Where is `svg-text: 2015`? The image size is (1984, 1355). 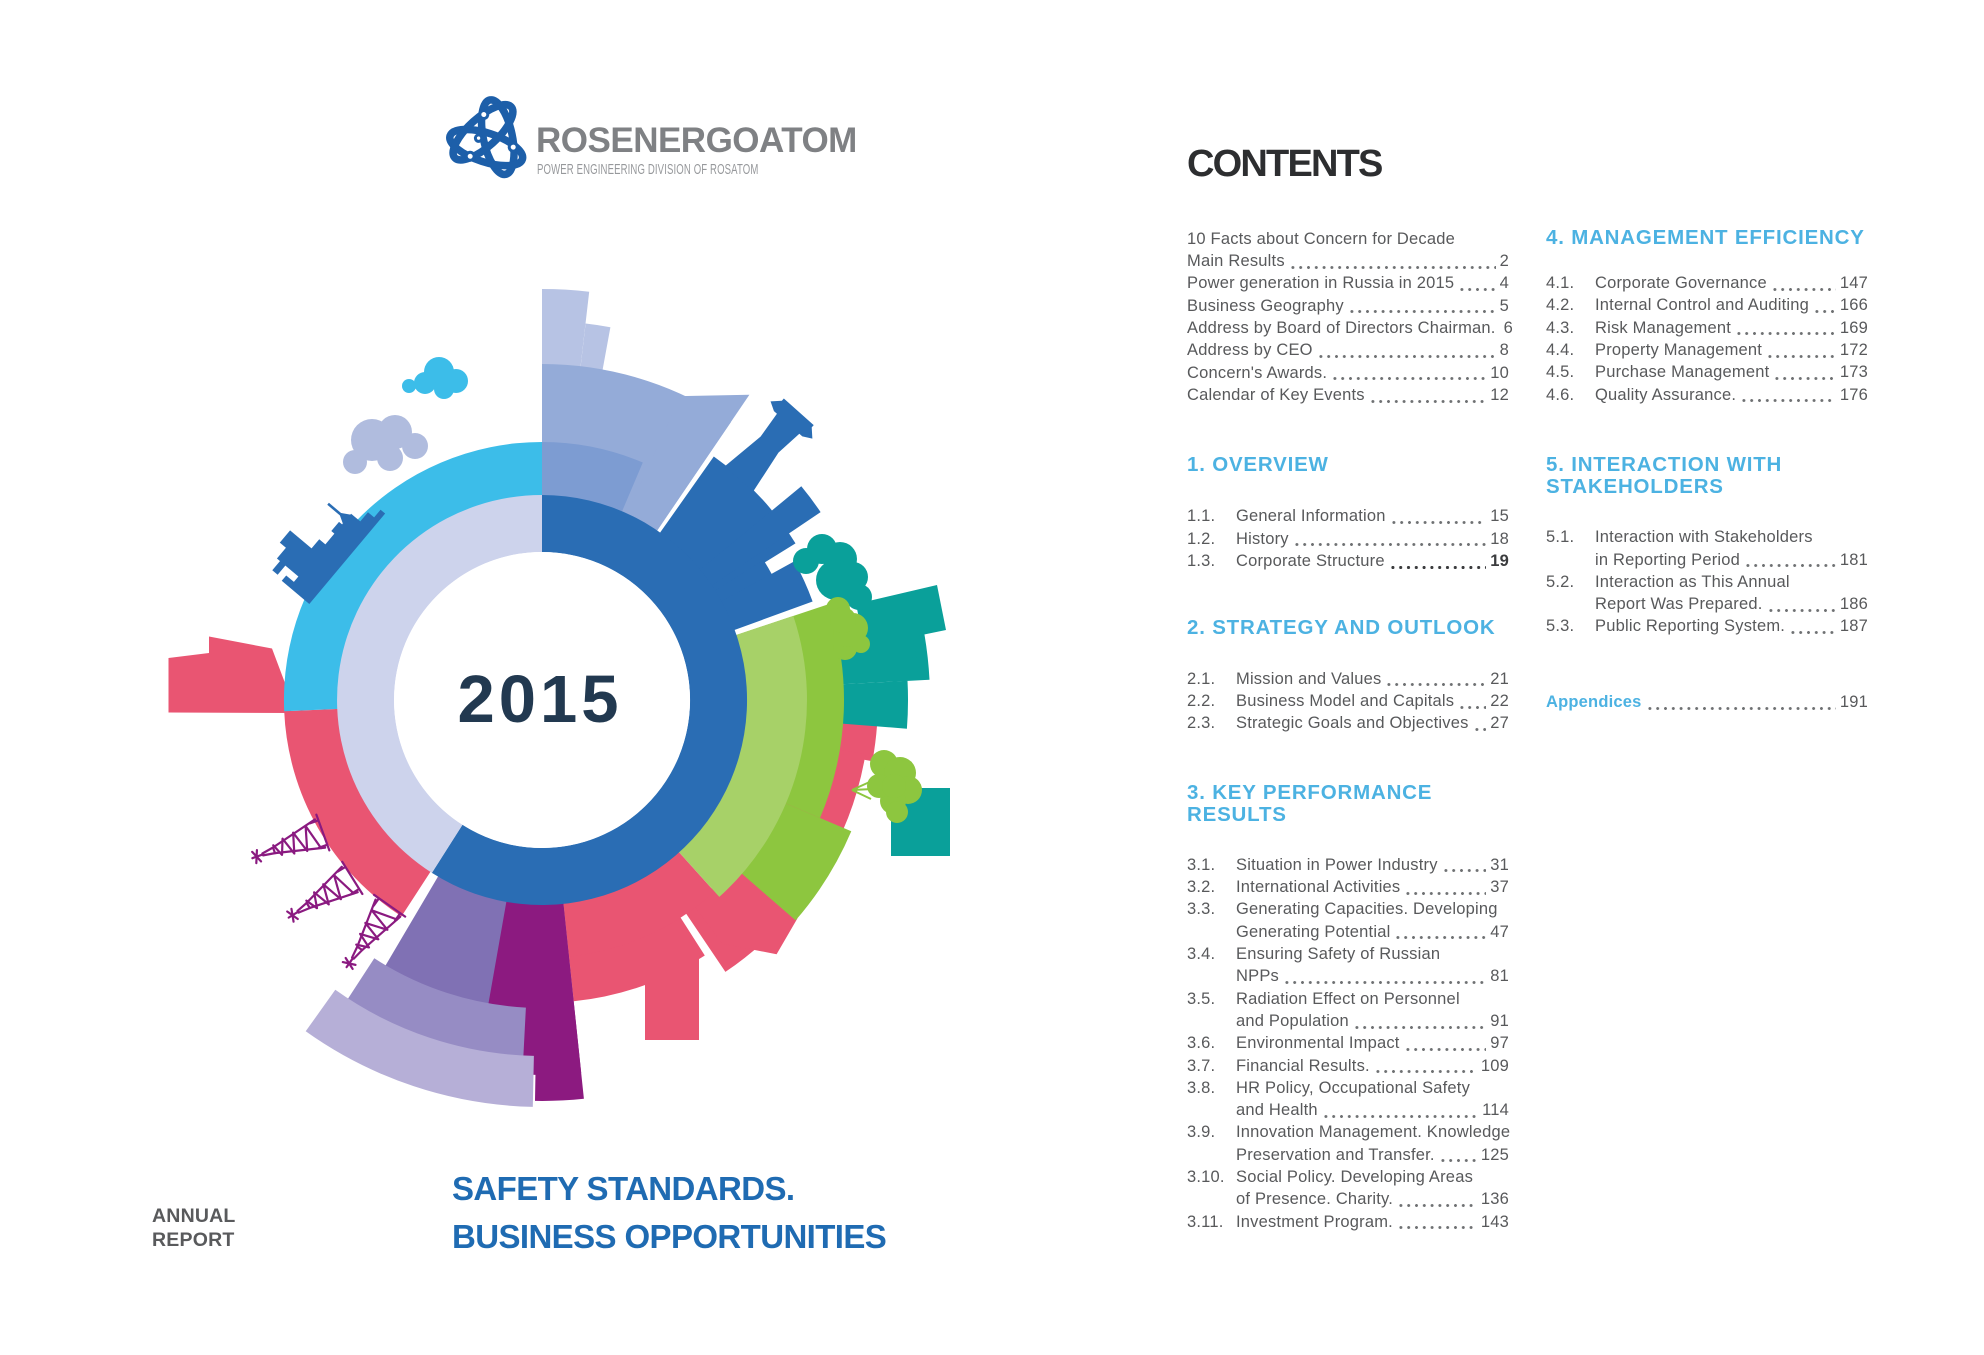
svg-text: 2015 is located at coordinates (539, 699).